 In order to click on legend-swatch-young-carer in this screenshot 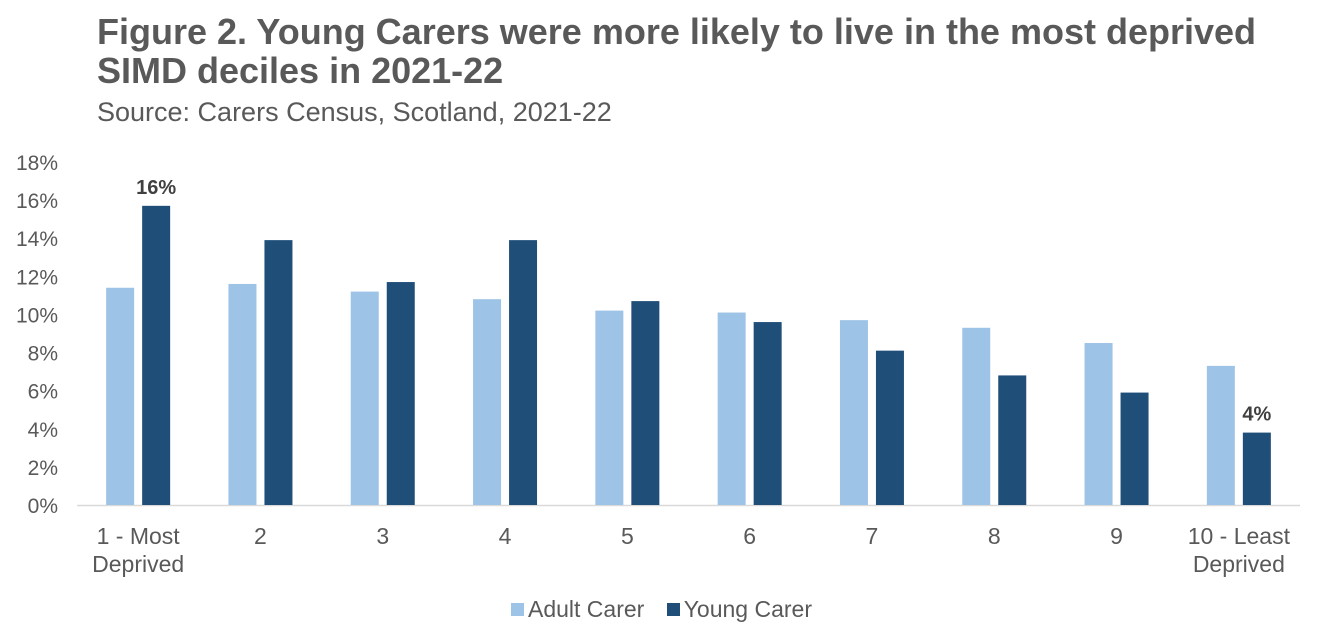, I will do `click(673, 609)`.